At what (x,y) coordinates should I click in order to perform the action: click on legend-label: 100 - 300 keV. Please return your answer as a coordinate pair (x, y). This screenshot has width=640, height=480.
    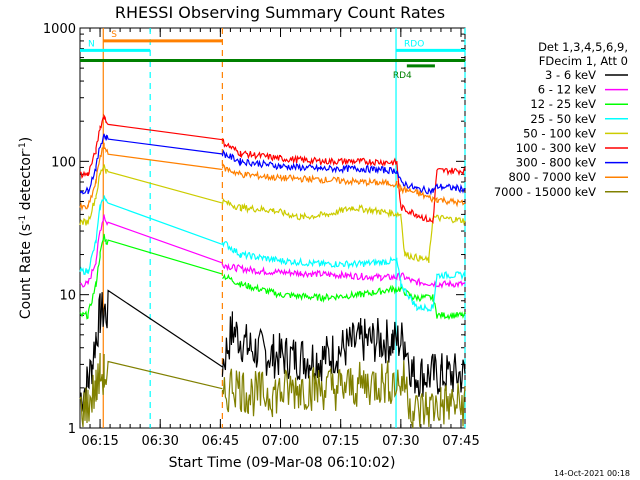
    Looking at the image, I should click on (556, 148).